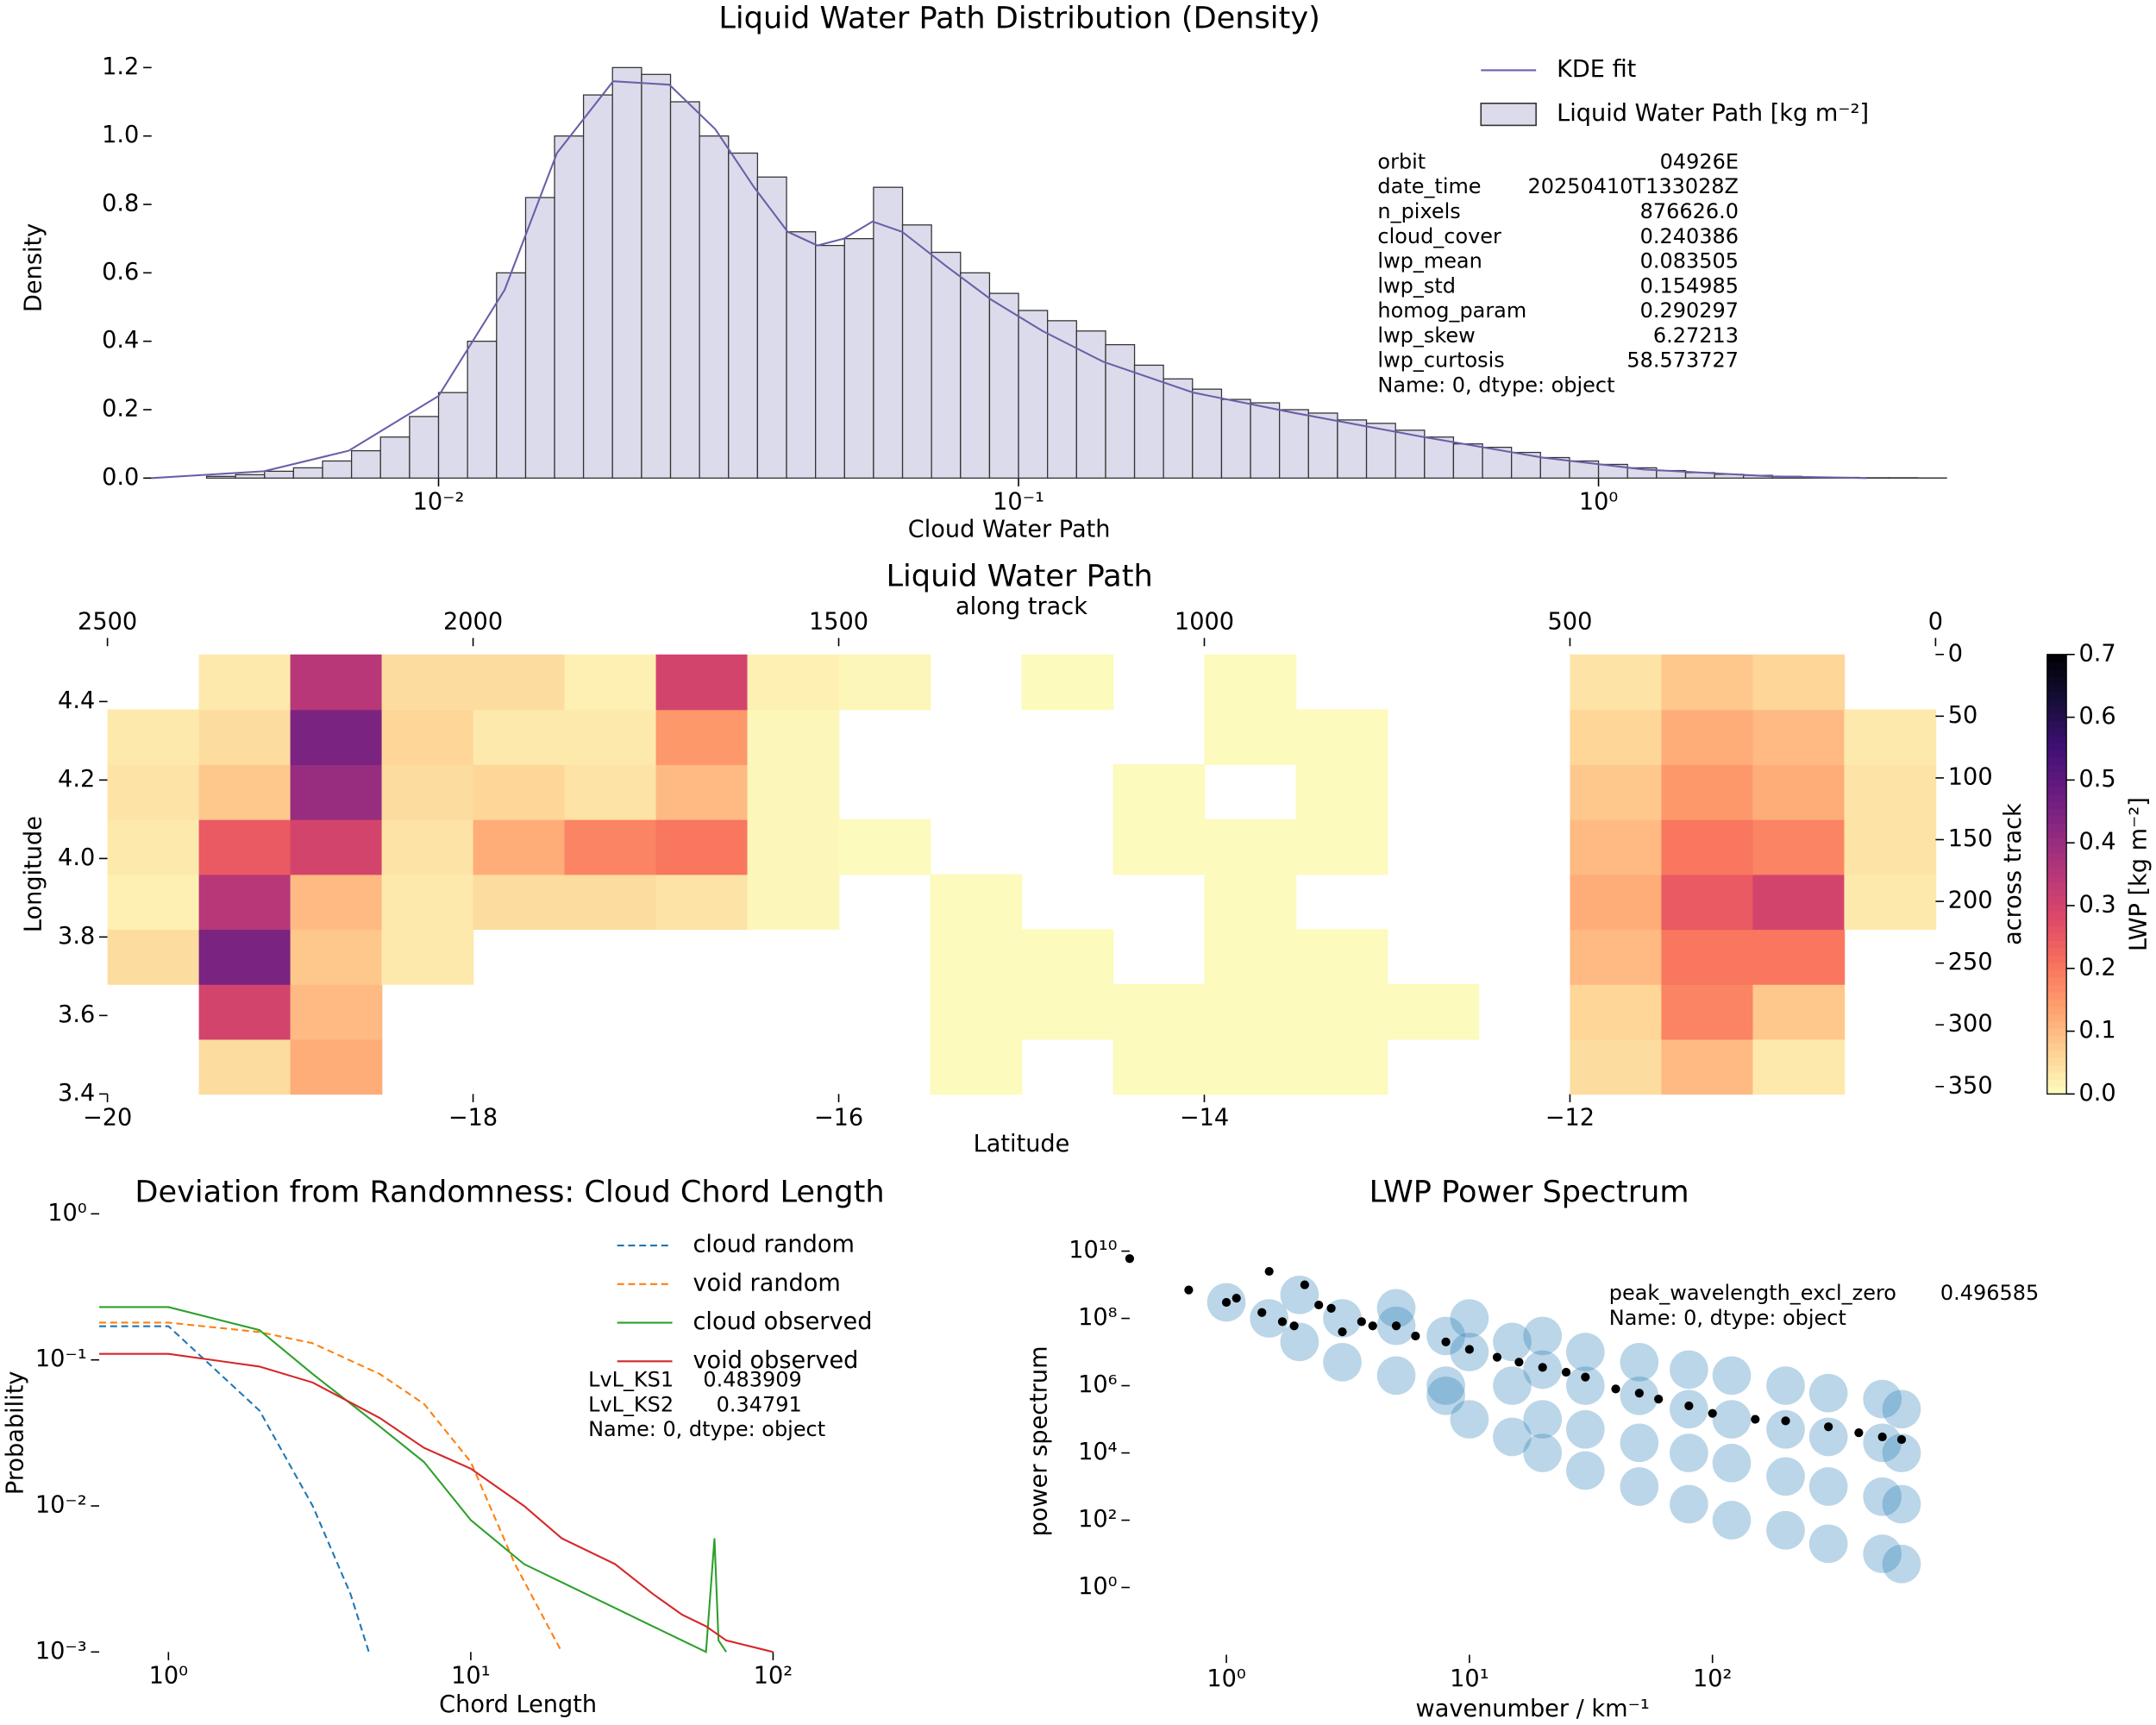  What do you see at coordinates (1970, 1086) in the screenshot?
I see `y-tick-label: 350` at bounding box center [1970, 1086].